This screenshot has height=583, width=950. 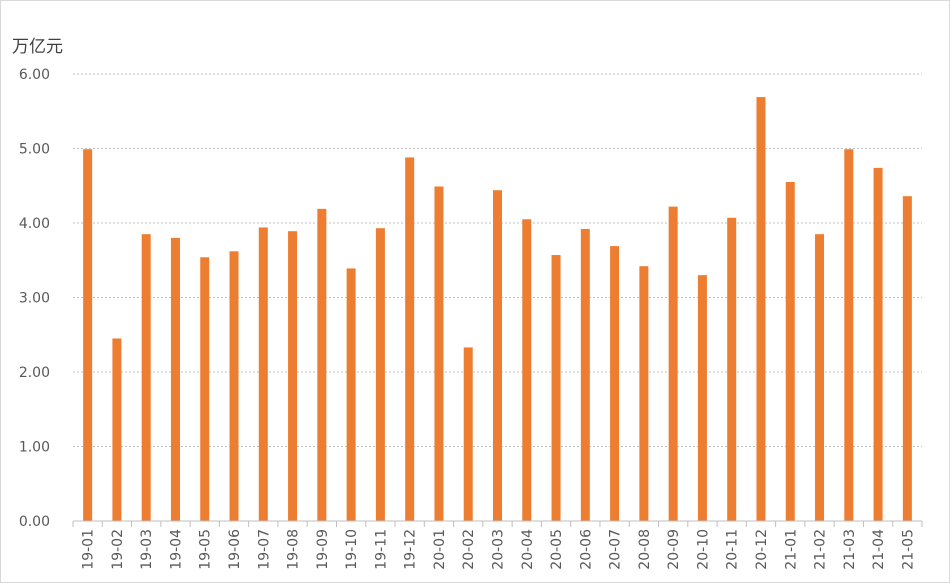 I want to click on x-tick-label: 19-07, so click(x=264, y=549).